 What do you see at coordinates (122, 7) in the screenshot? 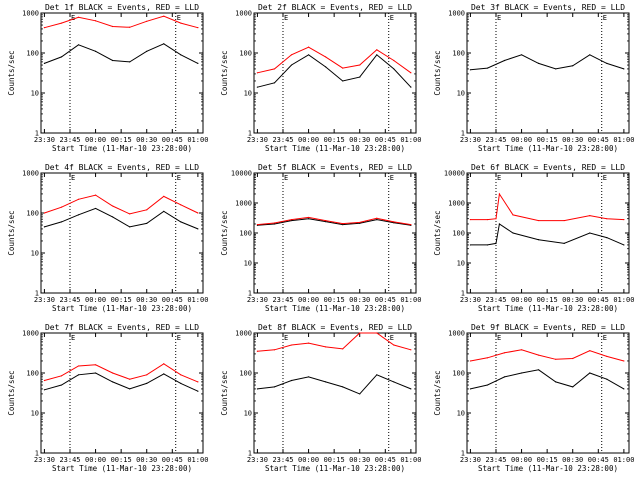
I see `panel-title: Det 1f BLACK = Events, RED = LLD` at bounding box center [122, 7].